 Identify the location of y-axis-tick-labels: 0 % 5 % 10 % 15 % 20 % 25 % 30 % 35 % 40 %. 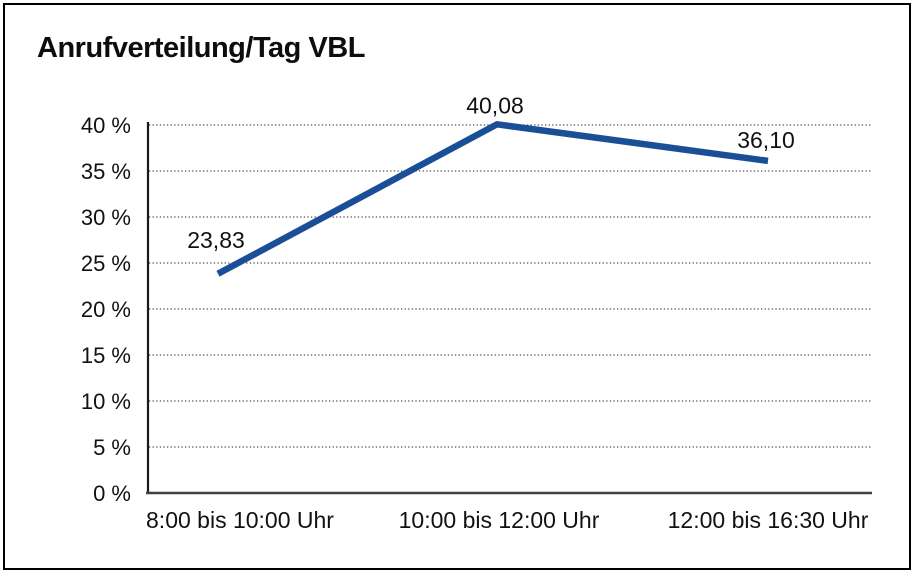
(106, 309).